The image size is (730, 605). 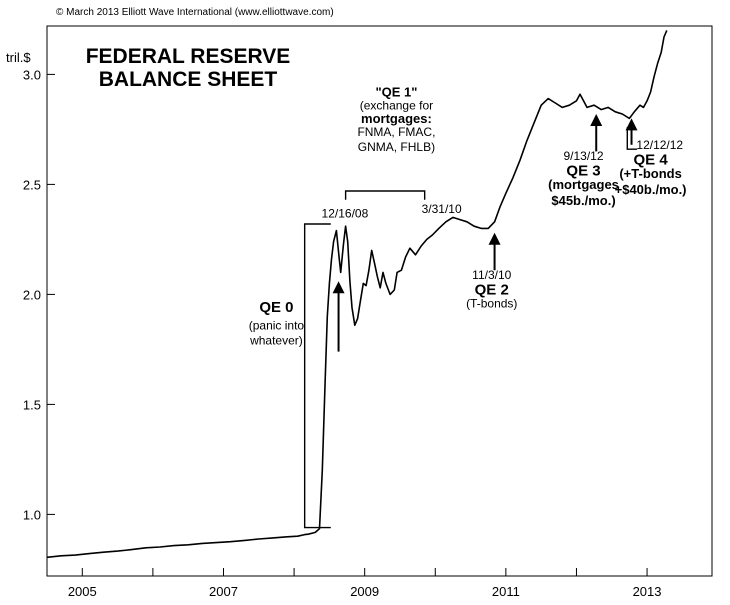 I want to click on qe2-desc: (T-bonds), so click(x=491, y=304).